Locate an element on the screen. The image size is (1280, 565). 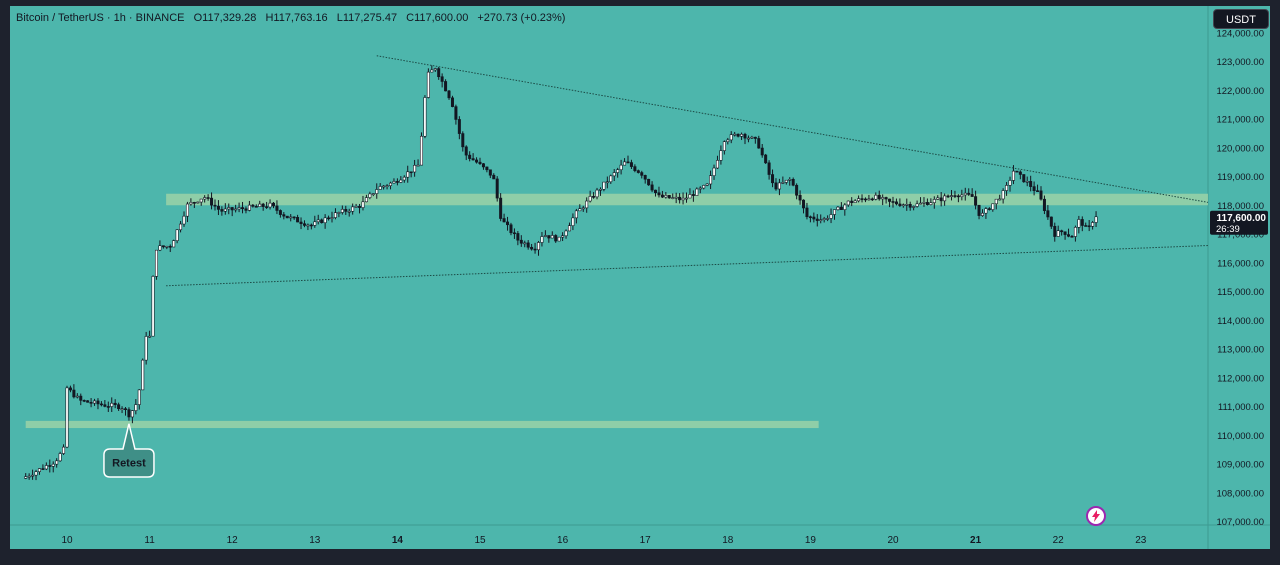
x-tick-label: 16 is located at coordinates (563, 540).